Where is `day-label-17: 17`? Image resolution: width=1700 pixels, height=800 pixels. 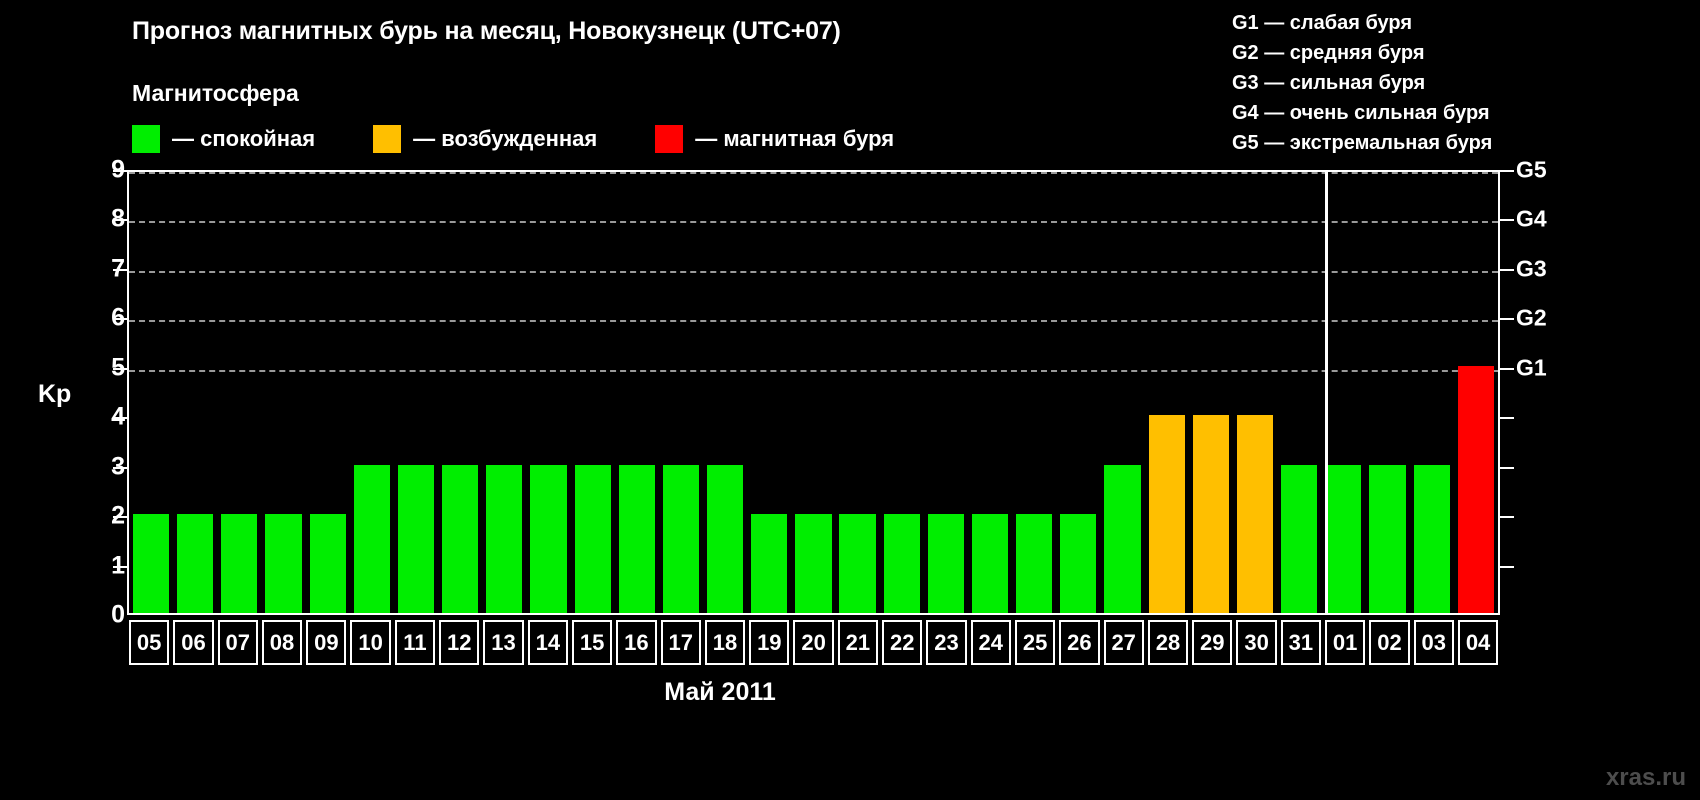
day-label-17: 17 is located at coordinates (680, 642).